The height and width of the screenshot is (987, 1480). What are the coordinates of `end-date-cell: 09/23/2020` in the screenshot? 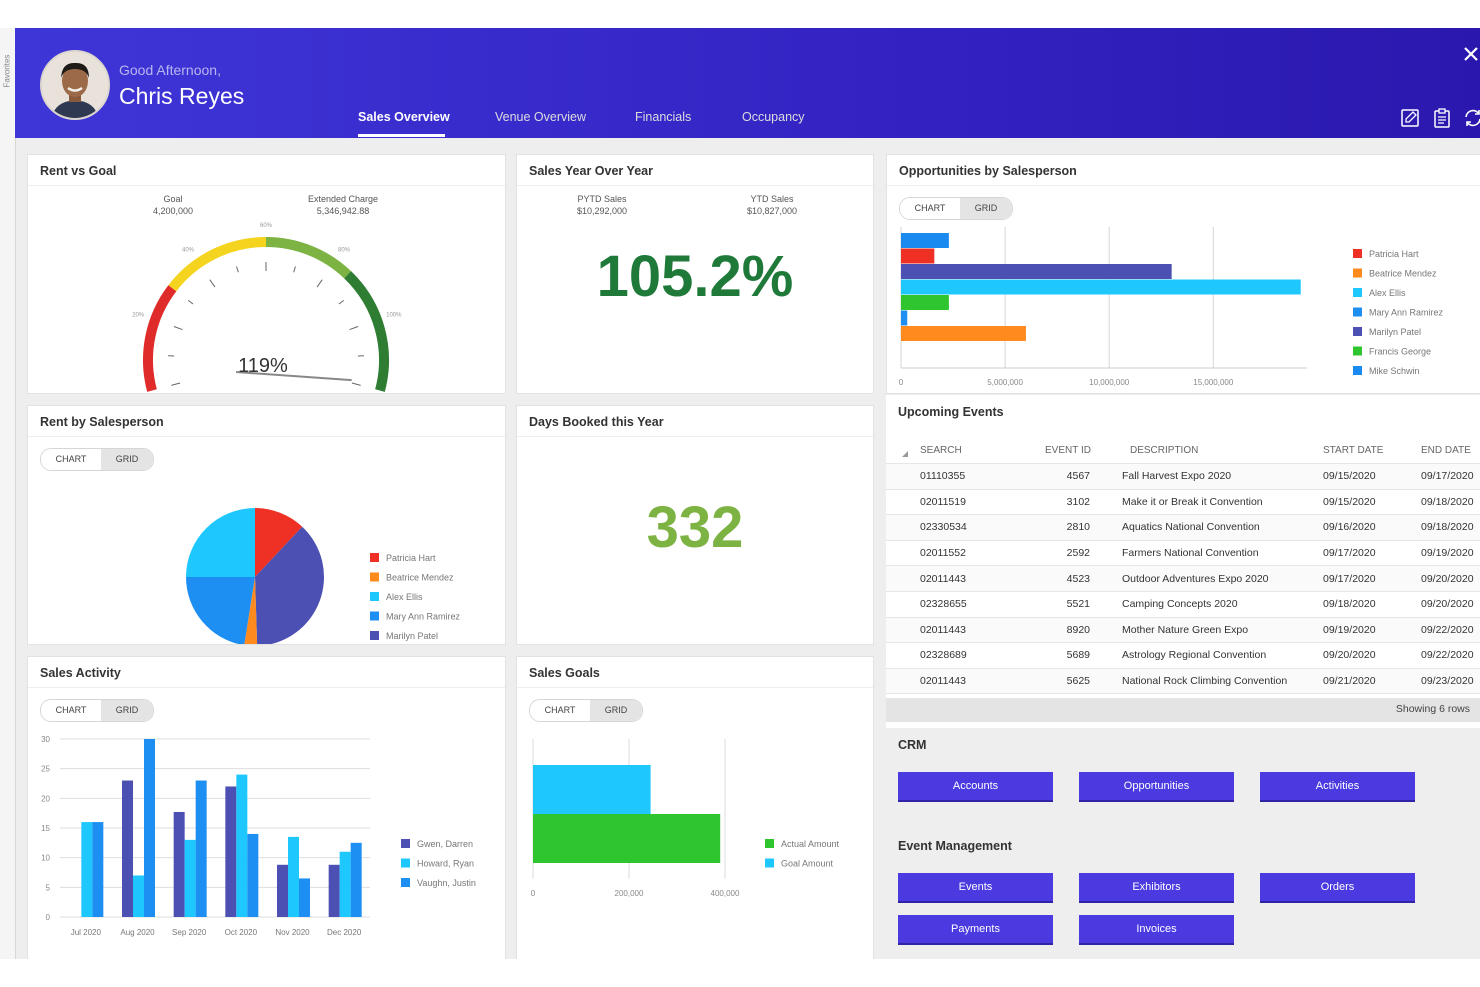 It's located at (1450, 680).